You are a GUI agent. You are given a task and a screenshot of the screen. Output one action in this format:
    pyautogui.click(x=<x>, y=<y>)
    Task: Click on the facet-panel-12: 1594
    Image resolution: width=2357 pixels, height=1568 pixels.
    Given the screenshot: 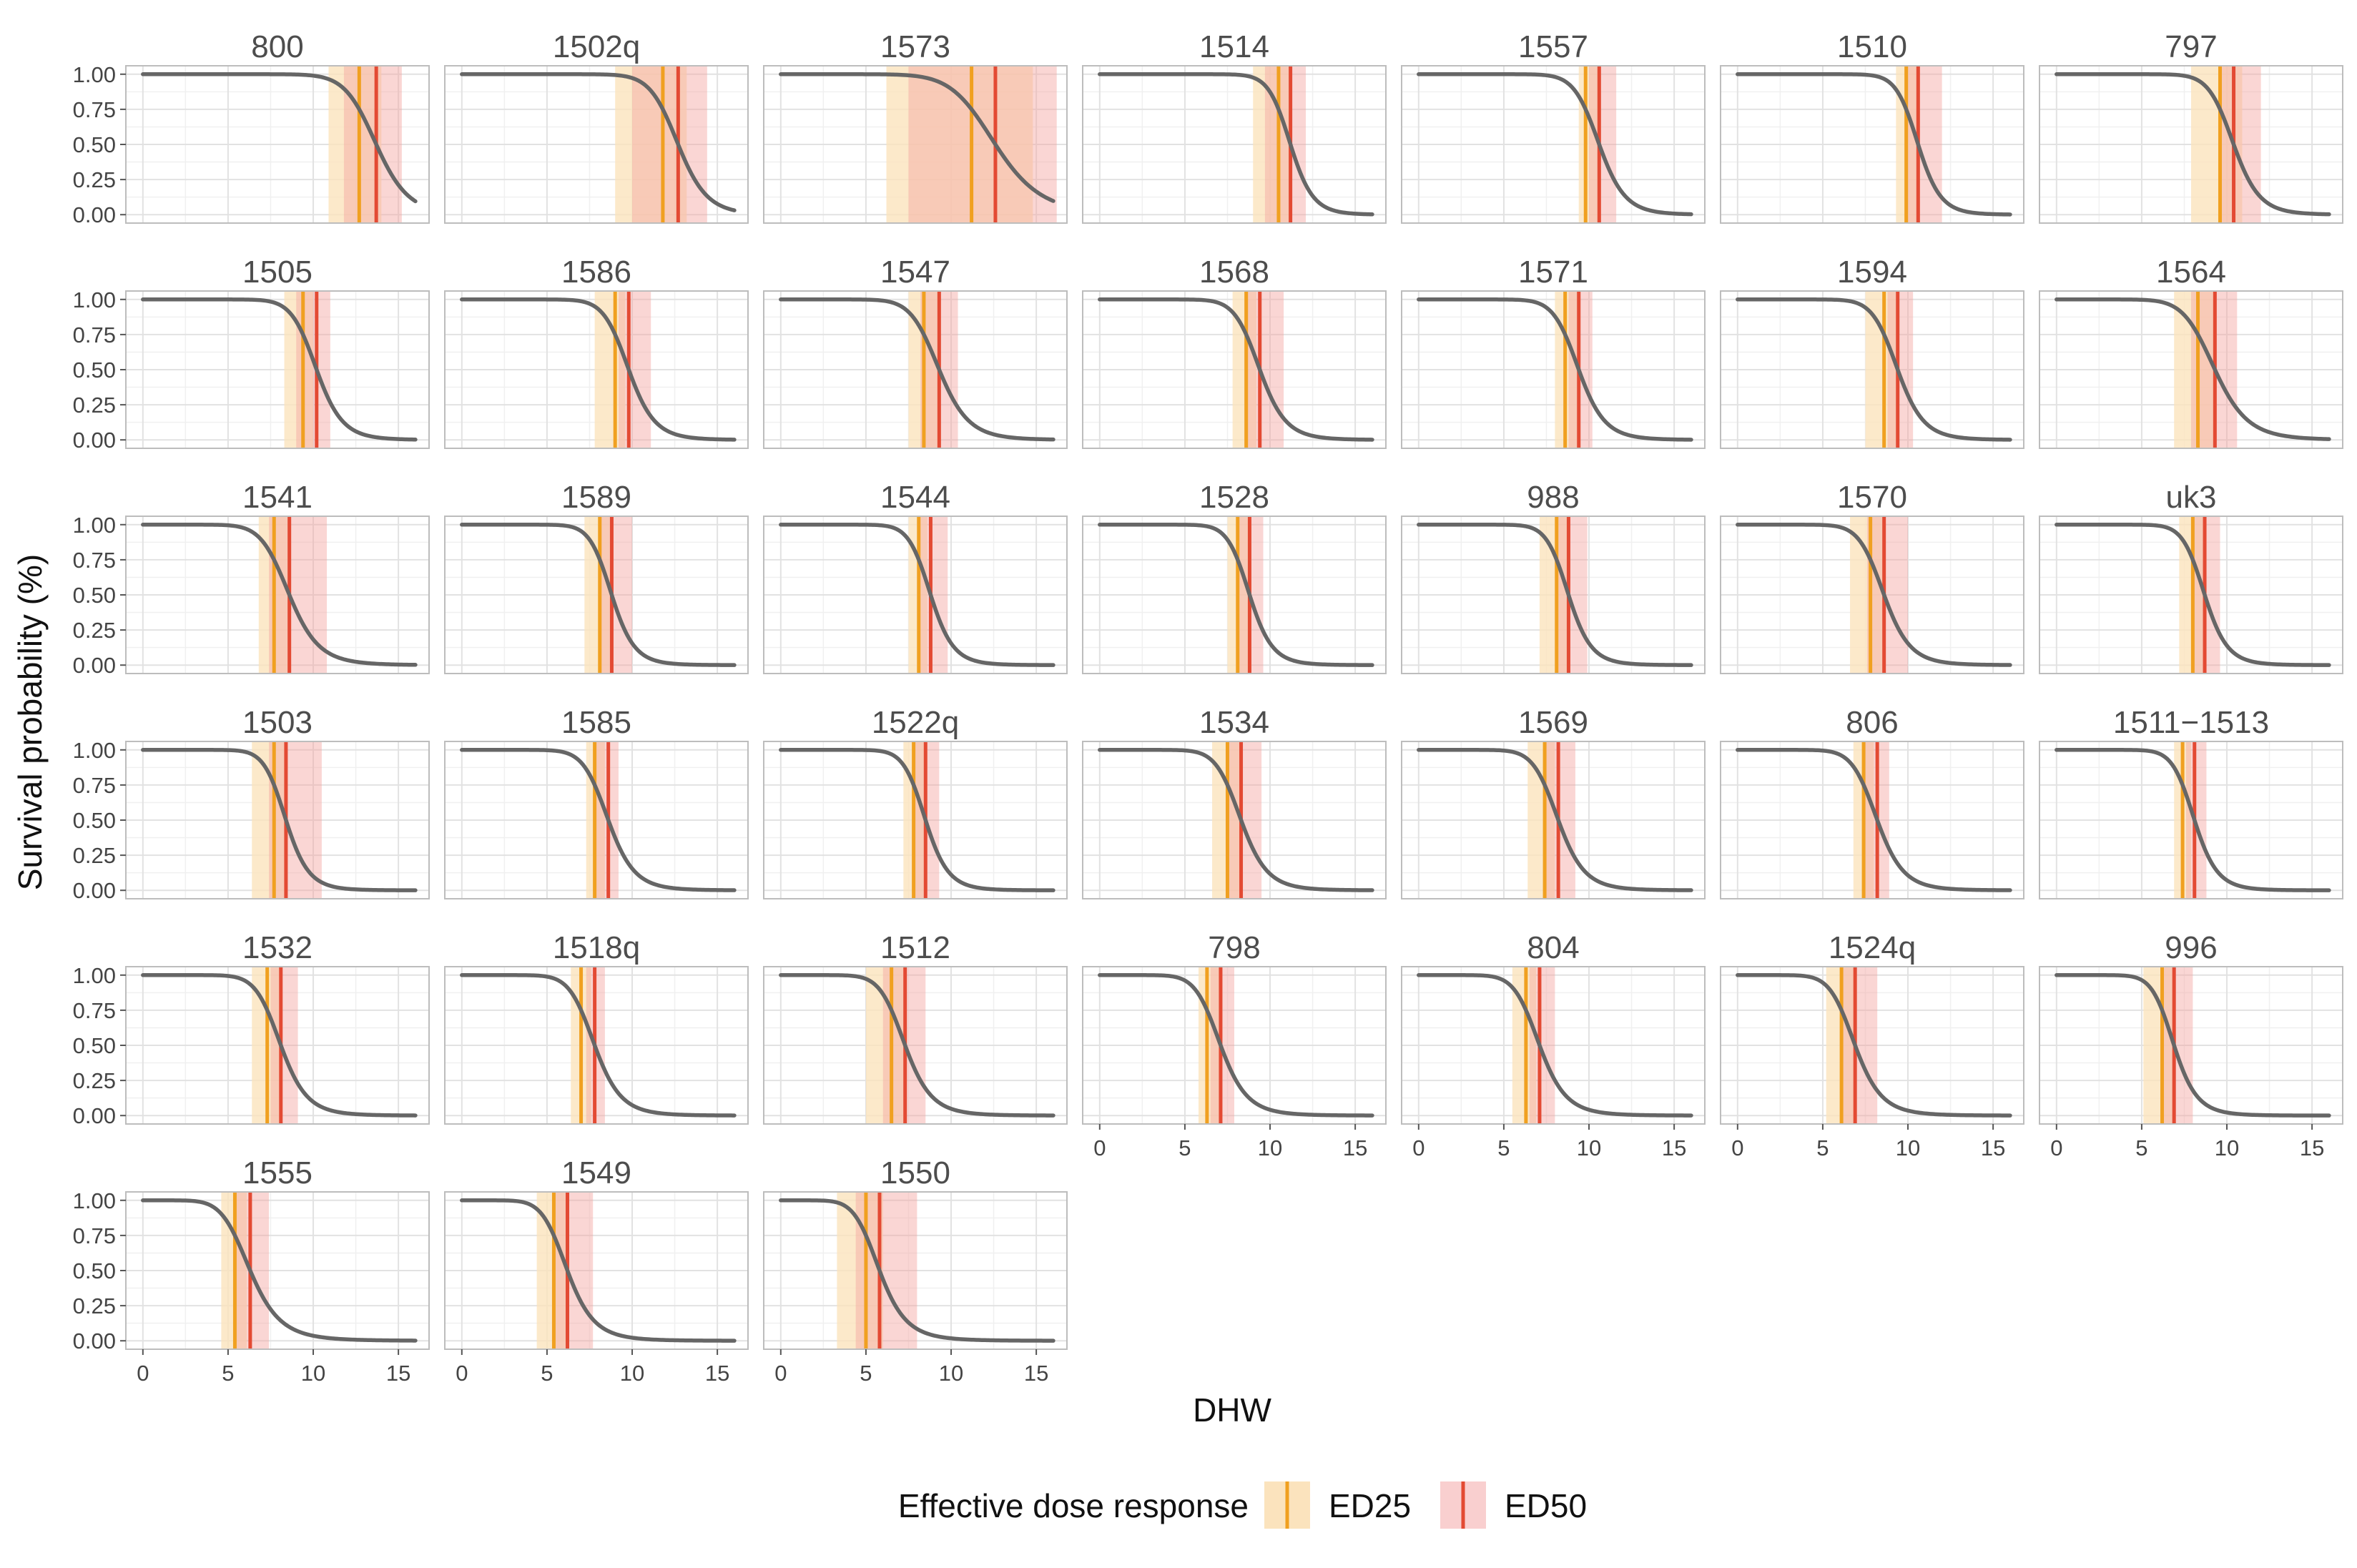 What is the action you would take?
    pyautogui.click(x=1872, y=352)
    